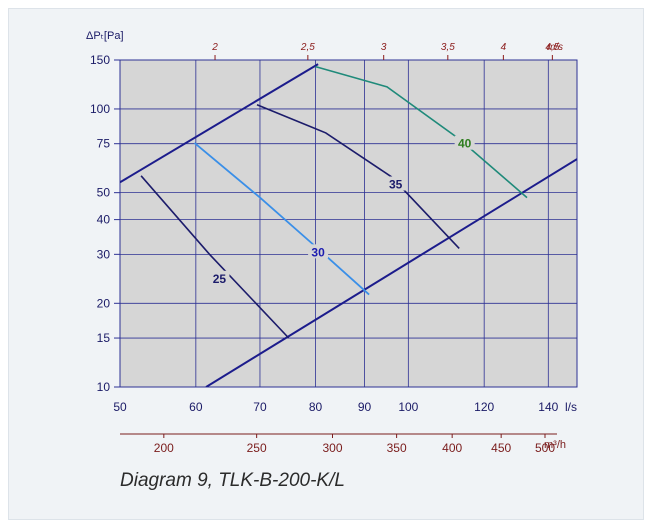 The height and width of the screenshot is (530, 654). I want to click on m3h-tick-label: 350, so click(397, 448).